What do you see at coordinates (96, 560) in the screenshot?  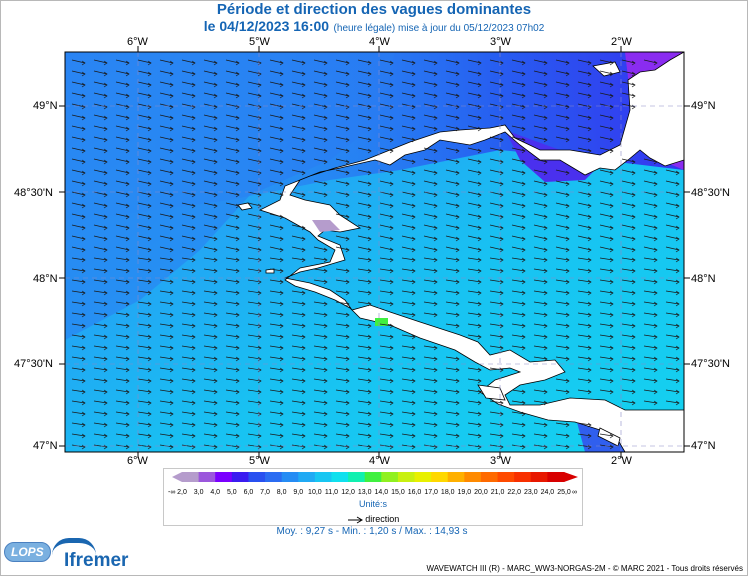 I see `ifremer-logo: Ifremer` at bounding box center [96, 560].